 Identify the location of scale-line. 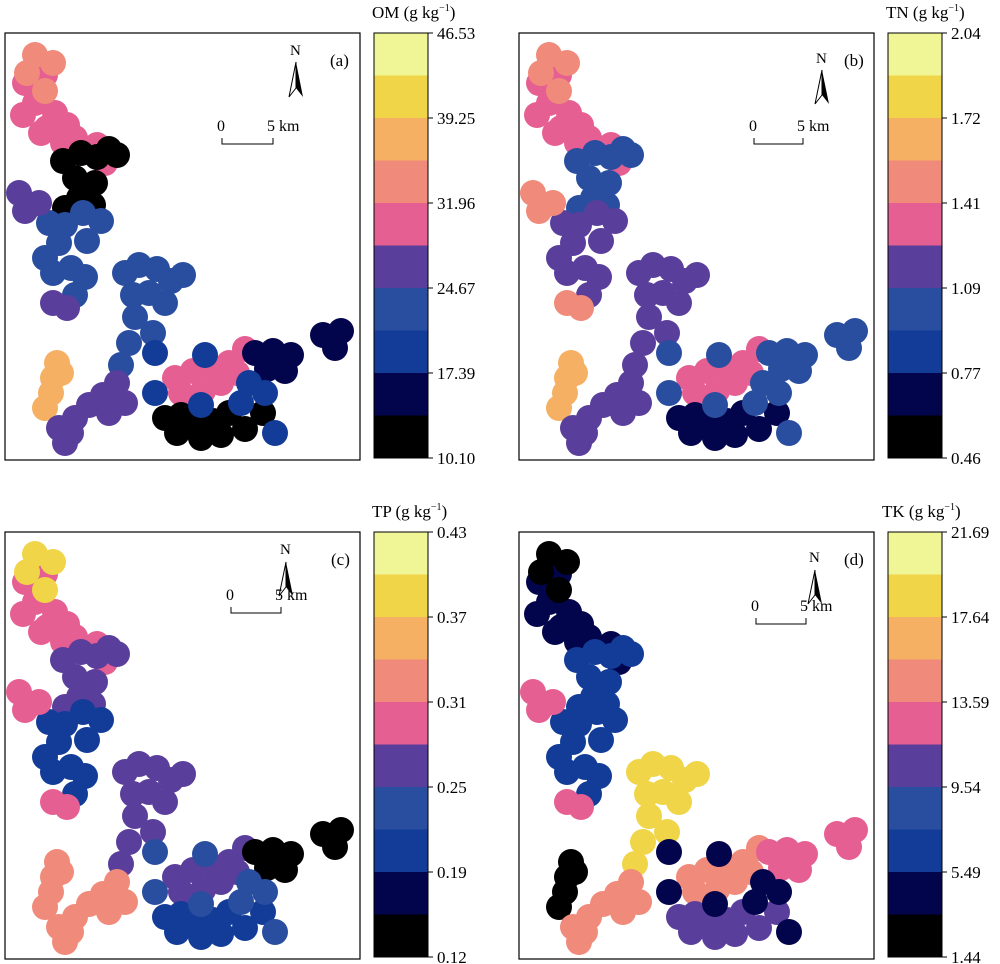
(256, 610).